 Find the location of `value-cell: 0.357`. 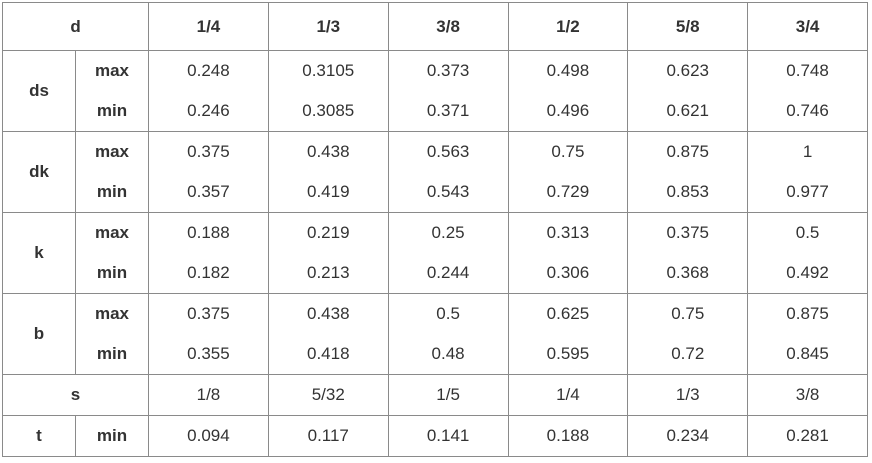

value-cell: 0.357 is located at coordinates (208, 192).